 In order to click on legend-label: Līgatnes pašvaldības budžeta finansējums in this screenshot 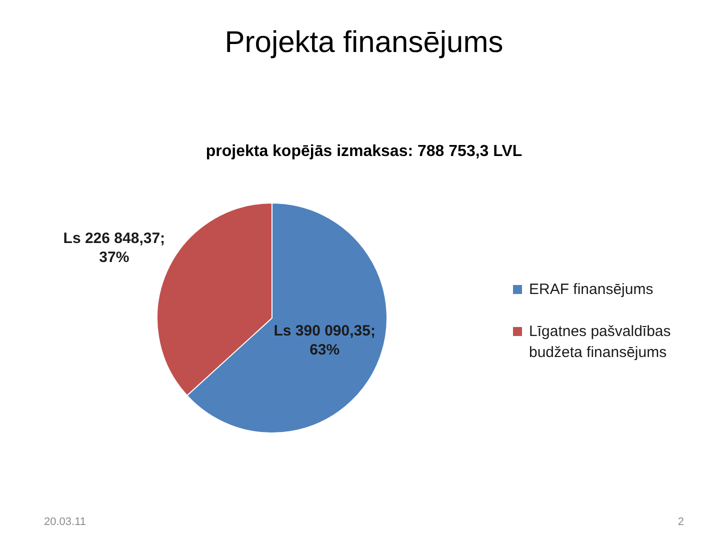, I will do `click(600, 341)`.